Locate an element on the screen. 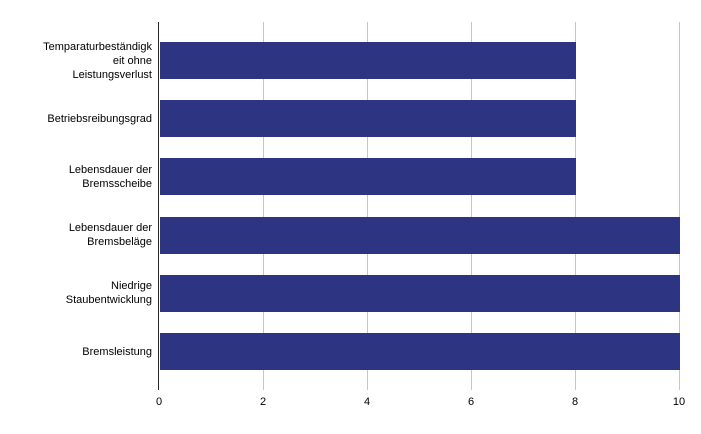 The width and height of the screenshot is (701, 434). category-label-3: Lebensdauer der Bremsbeläge is located at coordinates (82, 235).